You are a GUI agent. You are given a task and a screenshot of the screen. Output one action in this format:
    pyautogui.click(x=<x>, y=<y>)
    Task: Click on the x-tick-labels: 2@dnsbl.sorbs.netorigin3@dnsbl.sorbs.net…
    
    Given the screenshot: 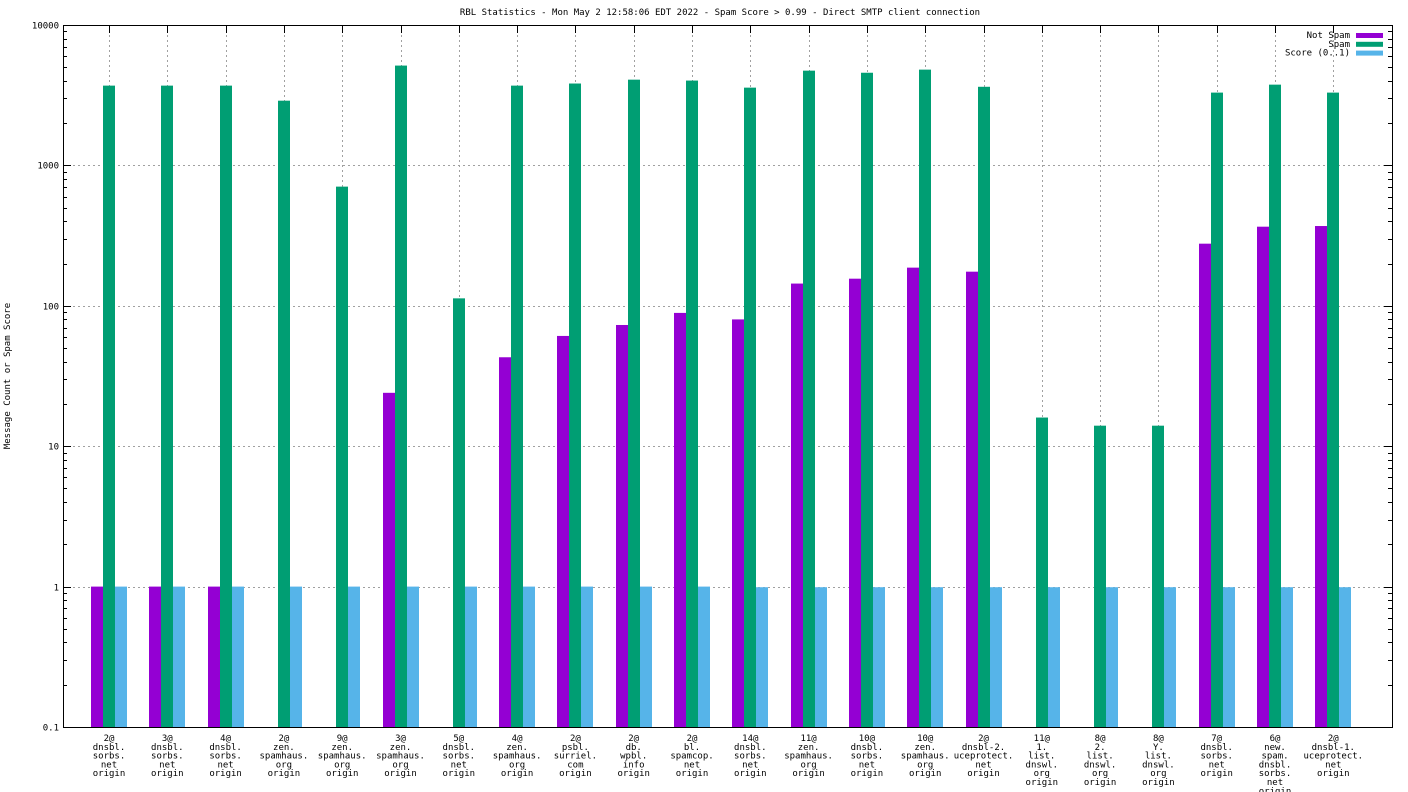 What is the action you would take?
    pyautogui.click(x=728, y=763)
    